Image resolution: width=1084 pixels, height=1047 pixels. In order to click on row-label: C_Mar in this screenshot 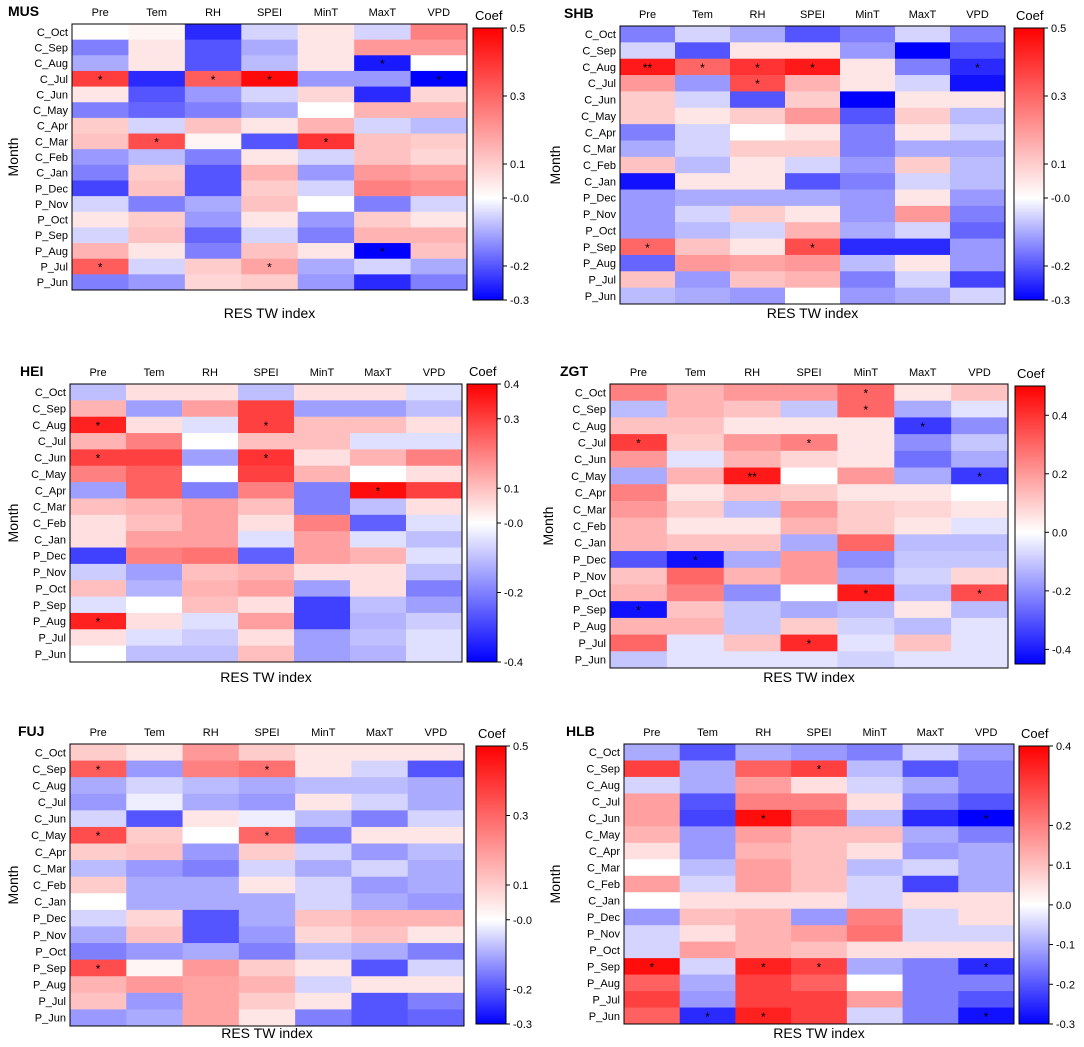, I will do `click(49, 869)`.